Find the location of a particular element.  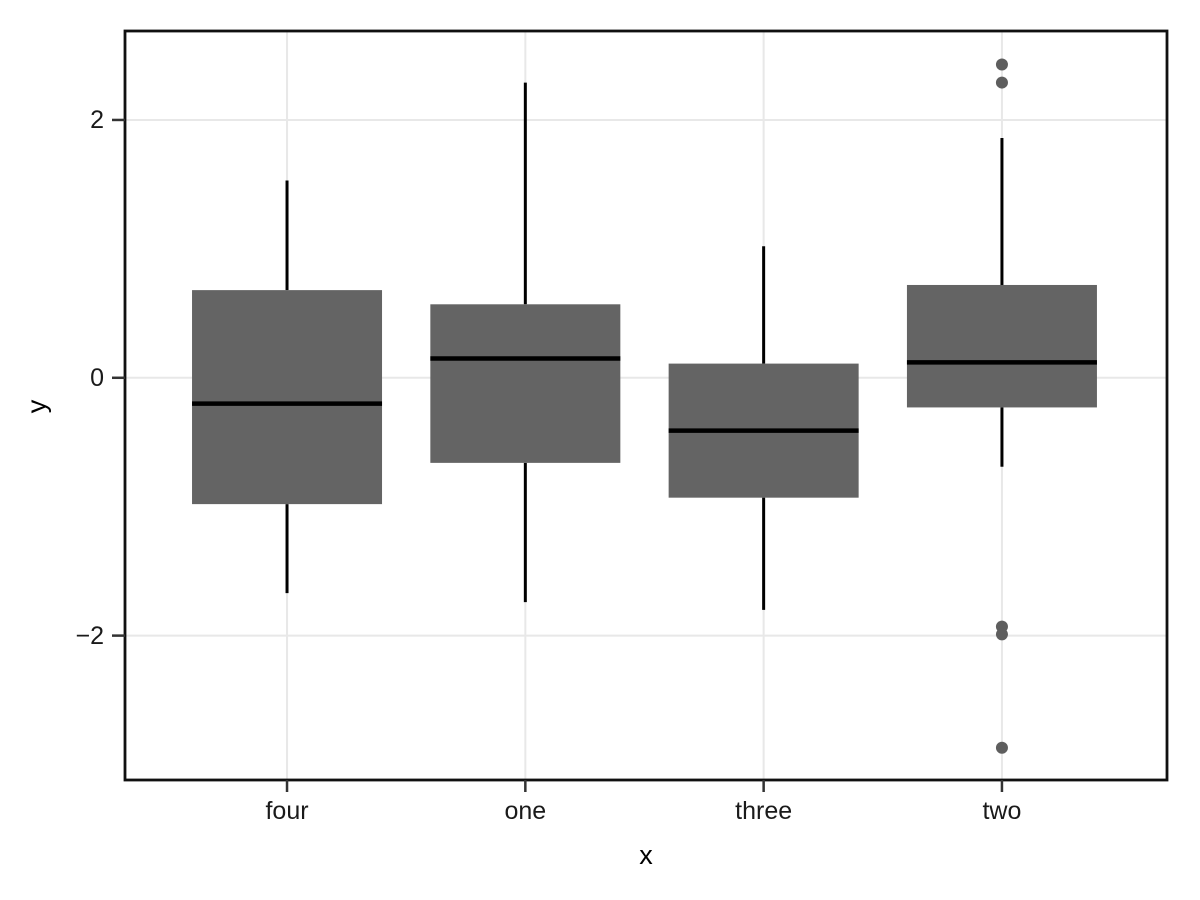

x-axis-title: x is located at coordinates (646, 855).